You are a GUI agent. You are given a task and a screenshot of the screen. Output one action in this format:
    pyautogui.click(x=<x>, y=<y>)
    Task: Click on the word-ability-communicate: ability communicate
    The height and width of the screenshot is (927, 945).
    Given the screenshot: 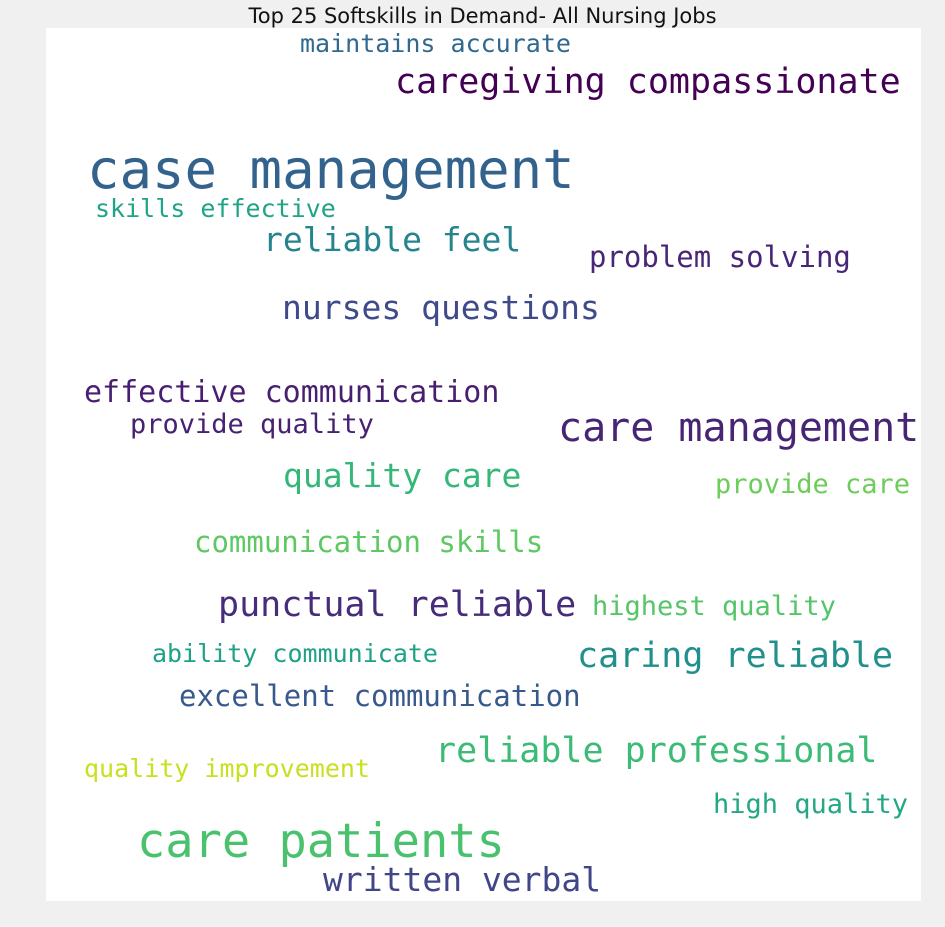 What is the action you would take?
    pyautogui.click(x=295, y=653)
    